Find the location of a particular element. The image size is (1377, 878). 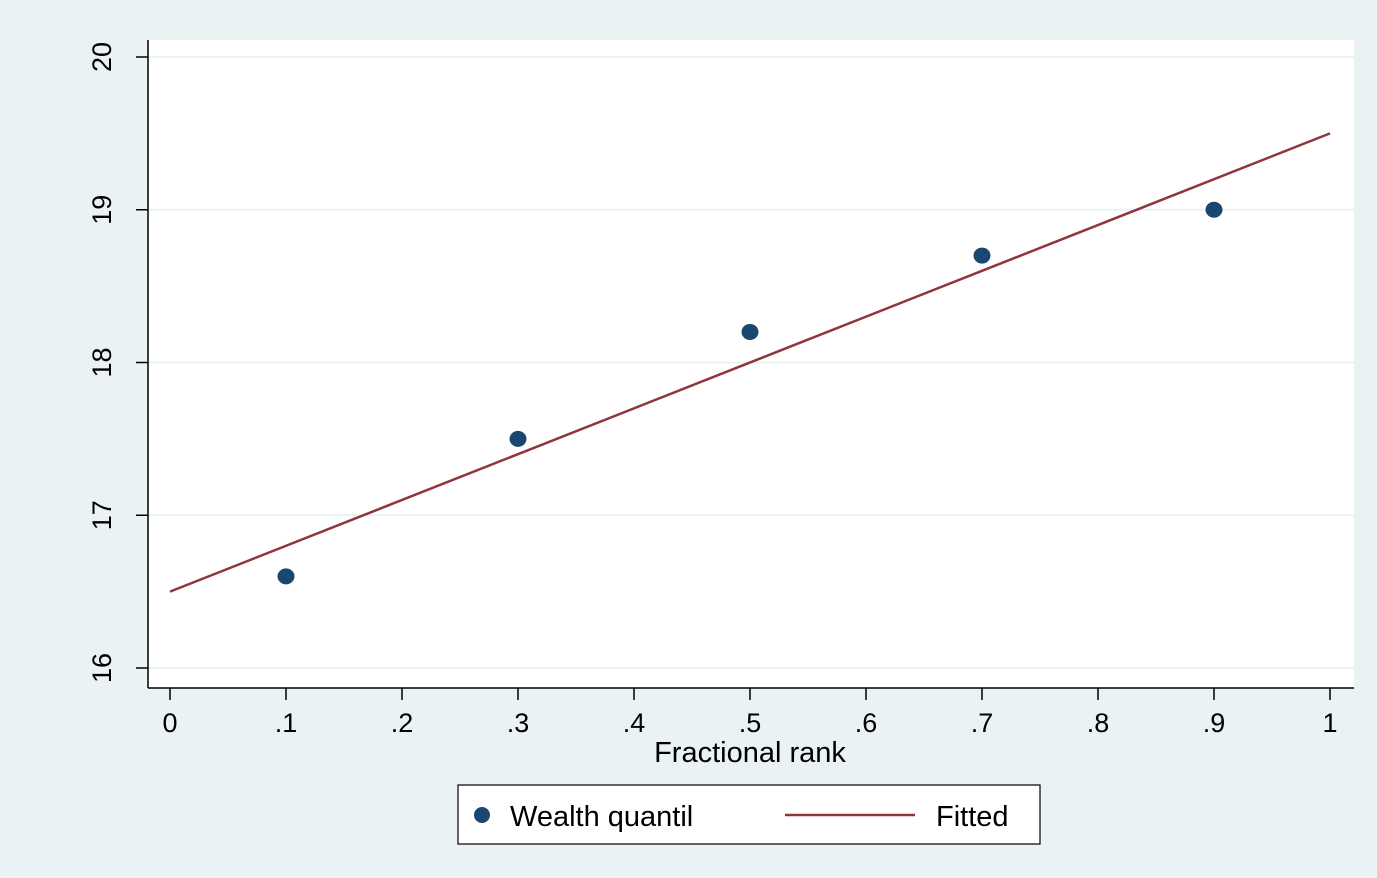

x-tick-label: 1 is located at coordinates (1329, 723).